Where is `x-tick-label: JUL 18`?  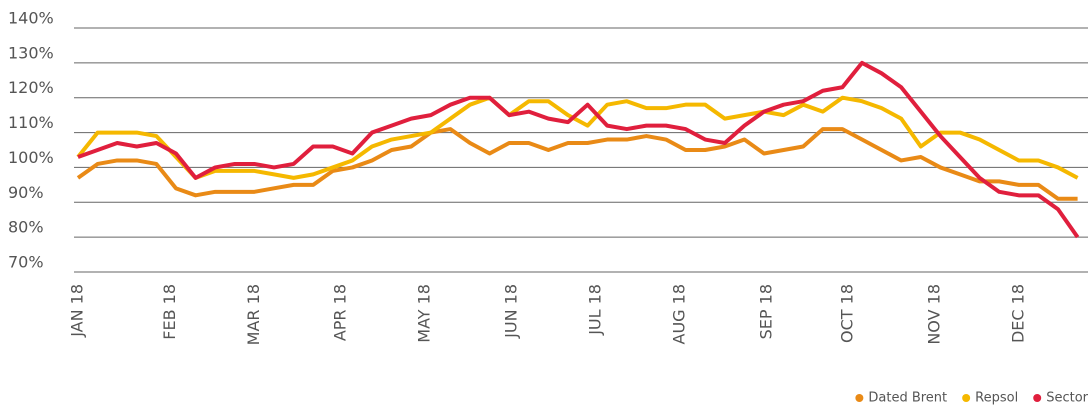 x-tick-label: JUL 18 is located at coordinates (595, 310).